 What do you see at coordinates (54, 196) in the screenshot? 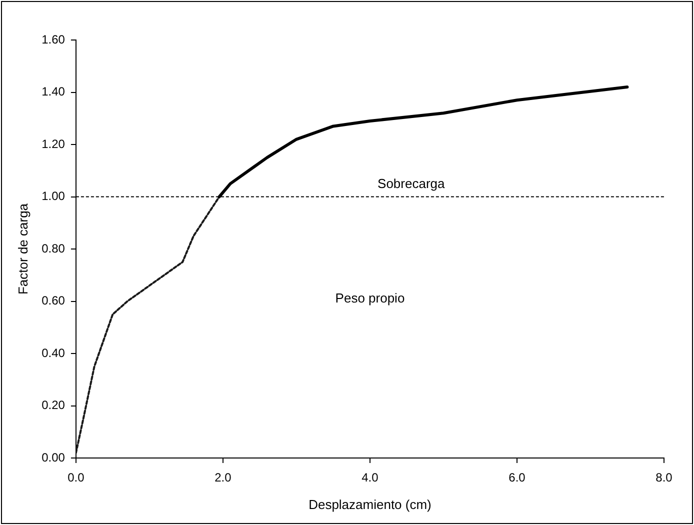
I see `y-tick-label: 1.00` at bounding box center [54, 196].